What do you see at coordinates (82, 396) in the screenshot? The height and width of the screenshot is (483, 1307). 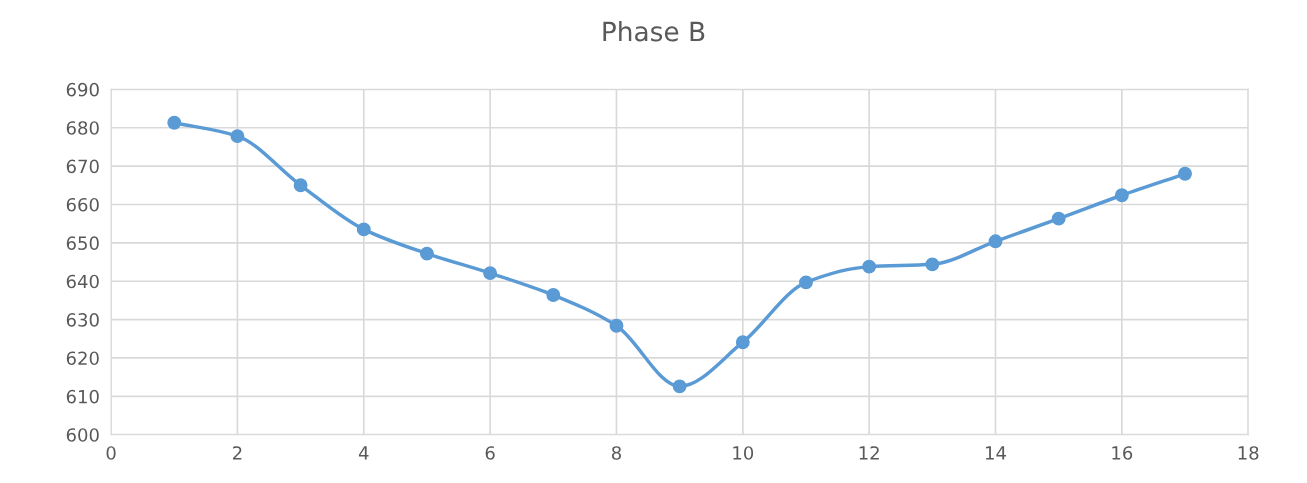 I see `y-tick-label: 610` at bounding box center [82, 396].